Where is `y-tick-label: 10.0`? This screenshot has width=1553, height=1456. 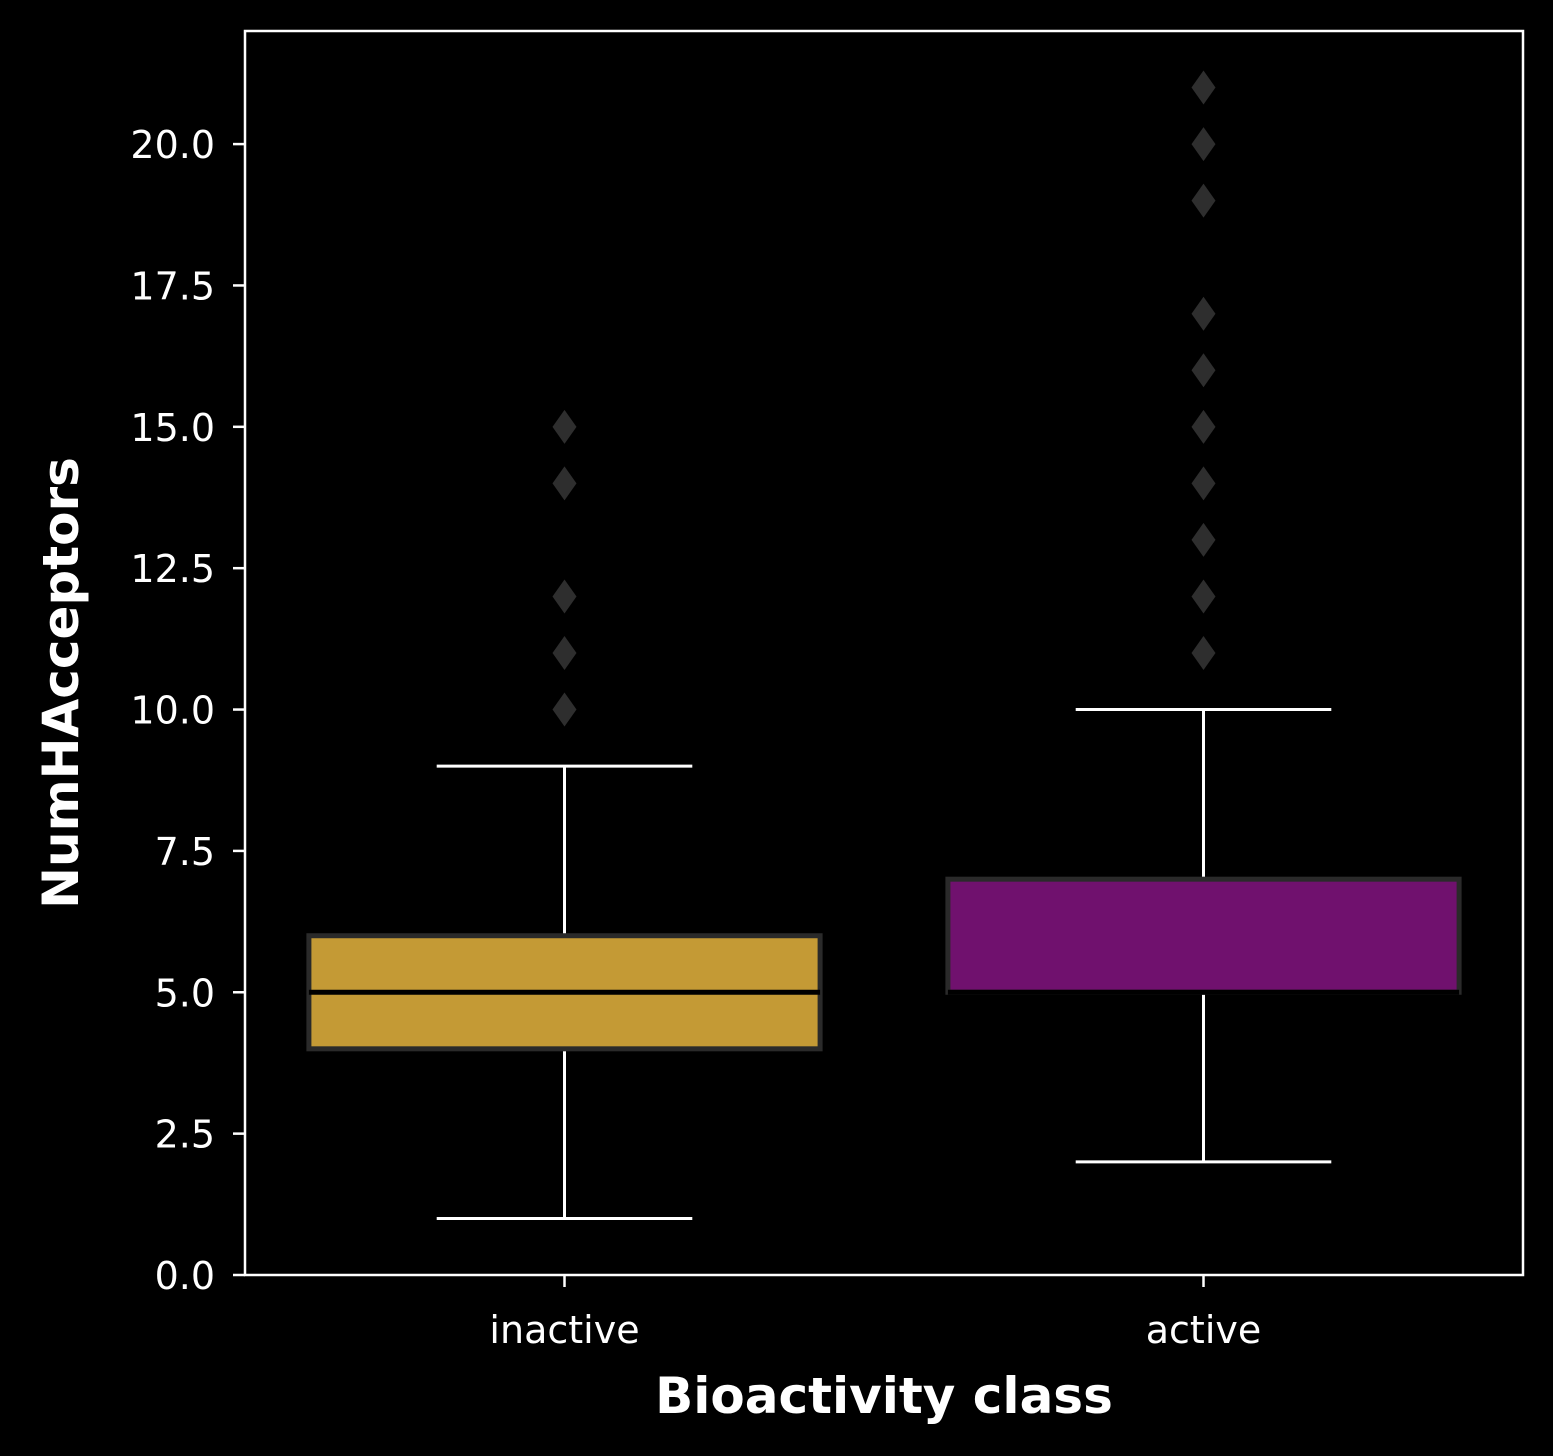
y-tick-label: 10.0 is located at coordinates (172, 711).